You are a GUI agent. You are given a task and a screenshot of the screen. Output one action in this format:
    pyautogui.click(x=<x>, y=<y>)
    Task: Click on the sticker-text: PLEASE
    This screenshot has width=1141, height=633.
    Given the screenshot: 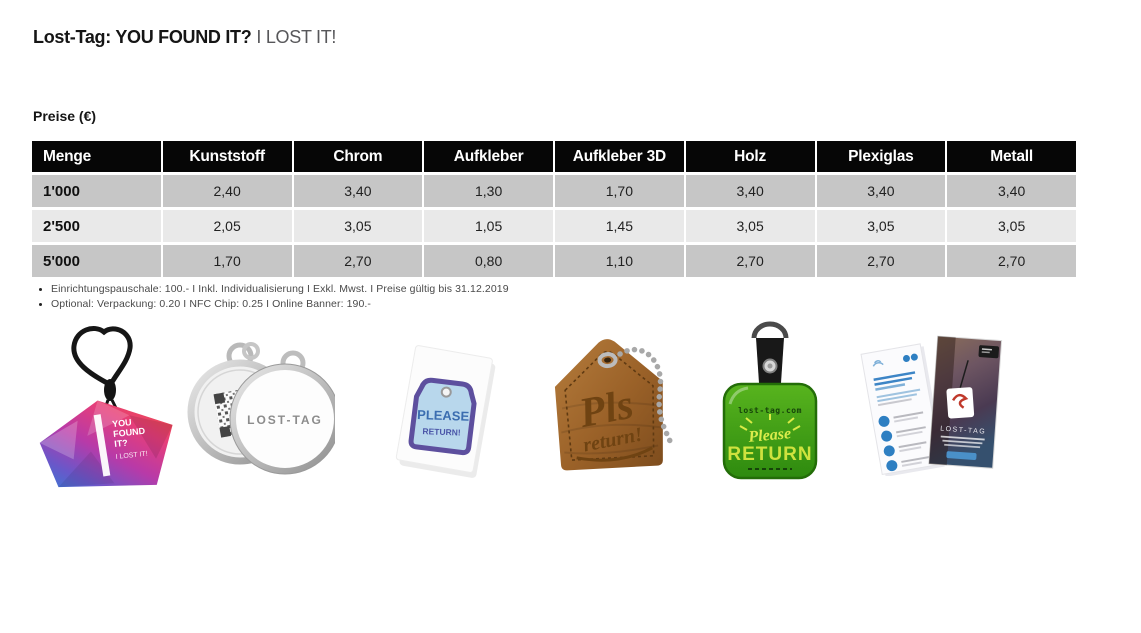 What is the action you would take?
    pyautogui.click(x=443, y=415)
    